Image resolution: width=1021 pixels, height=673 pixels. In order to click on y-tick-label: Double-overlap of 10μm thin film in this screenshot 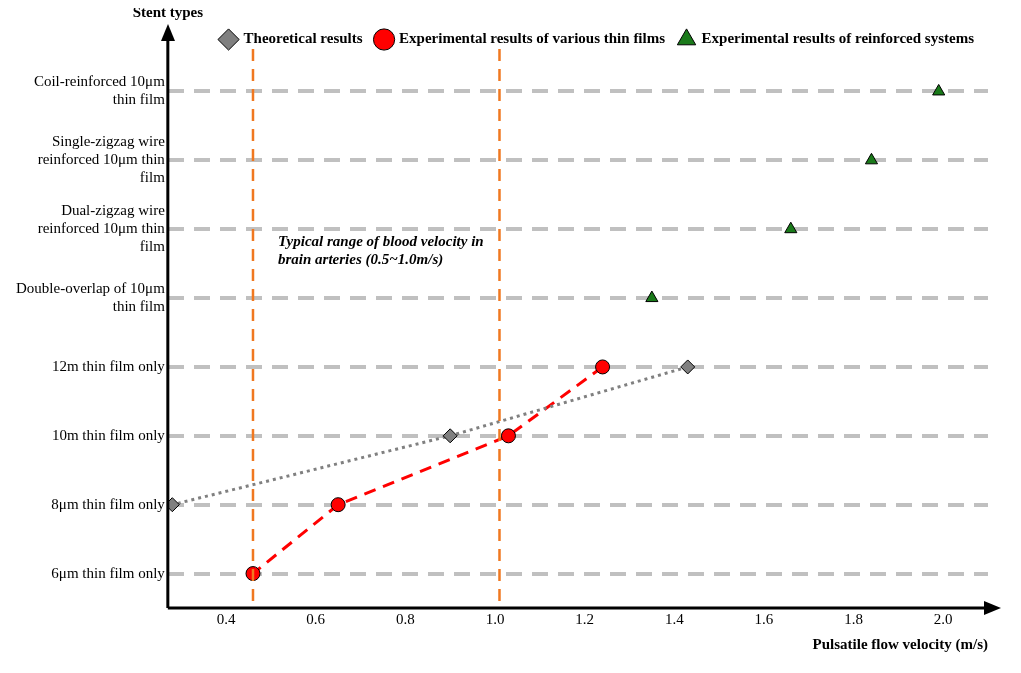, I will do `click(90, 297)`.